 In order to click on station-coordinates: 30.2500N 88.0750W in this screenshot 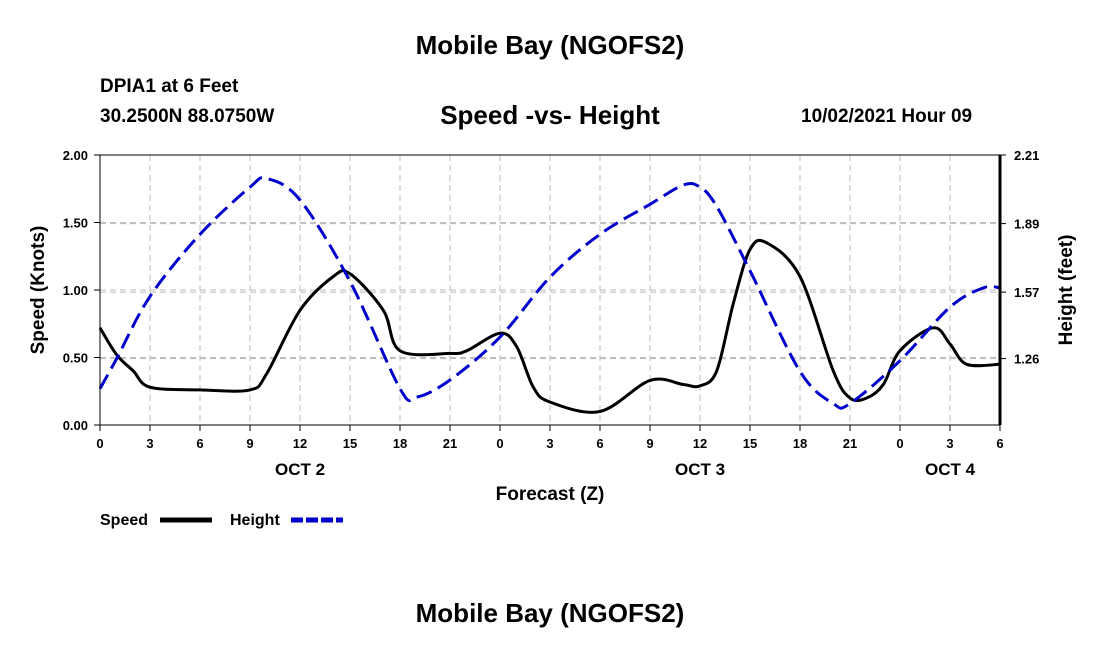, I will do `click(187, 116)`.